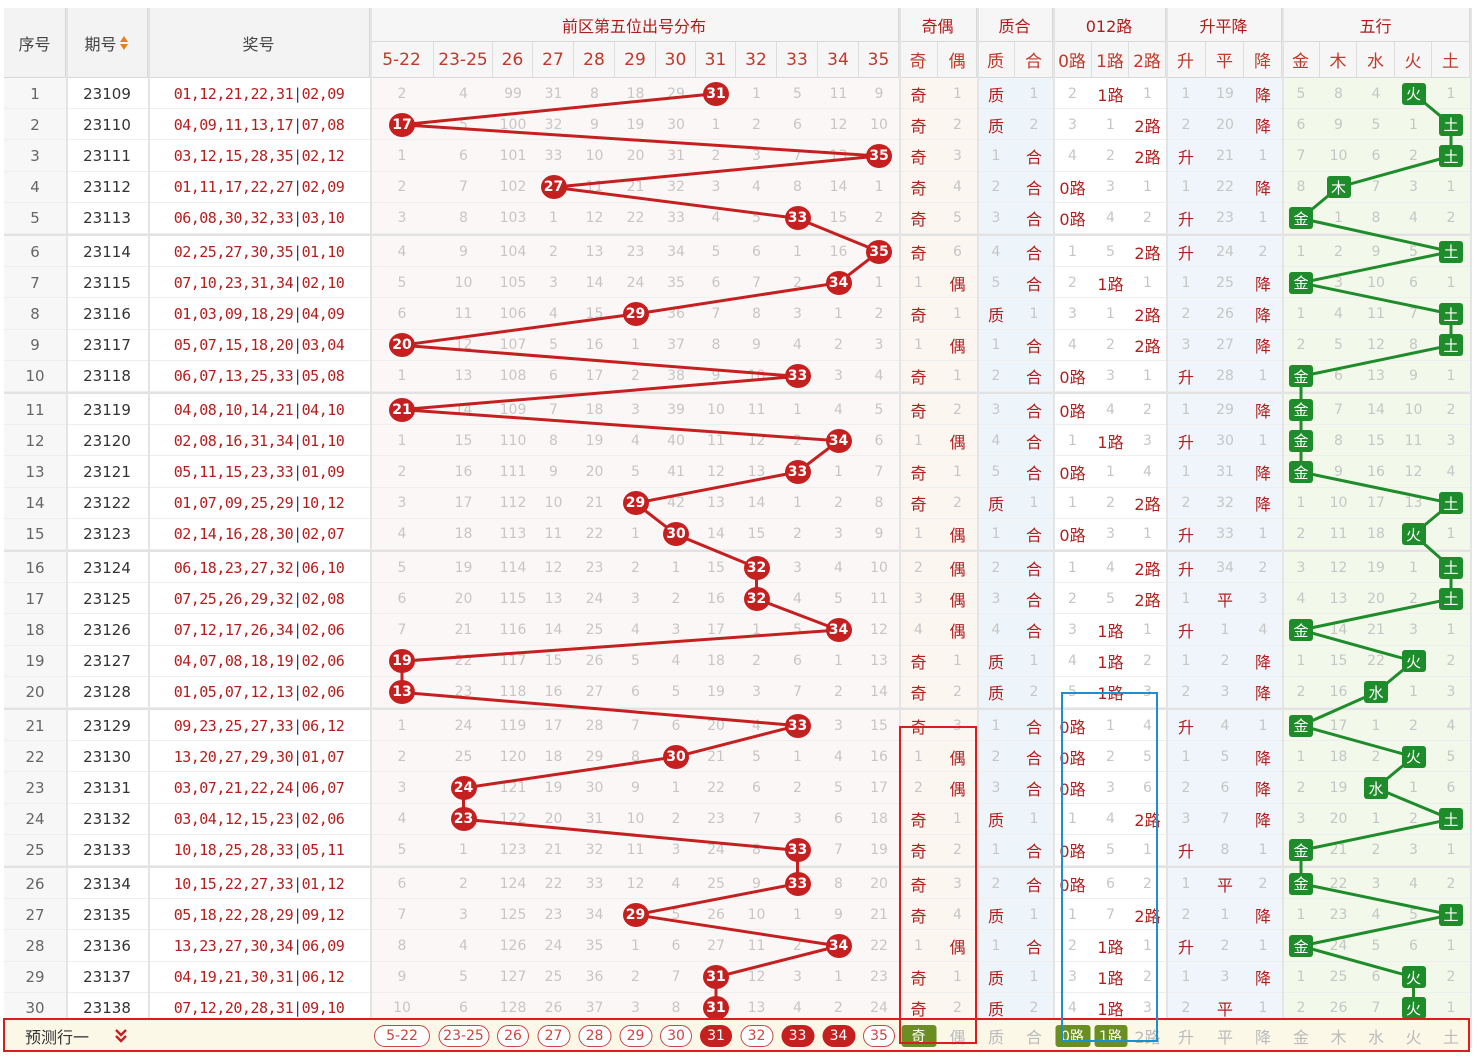  Describe the element at coordinates (1224, 1037) in the screenshot. I see `predict-trend-button: 平` at that location.